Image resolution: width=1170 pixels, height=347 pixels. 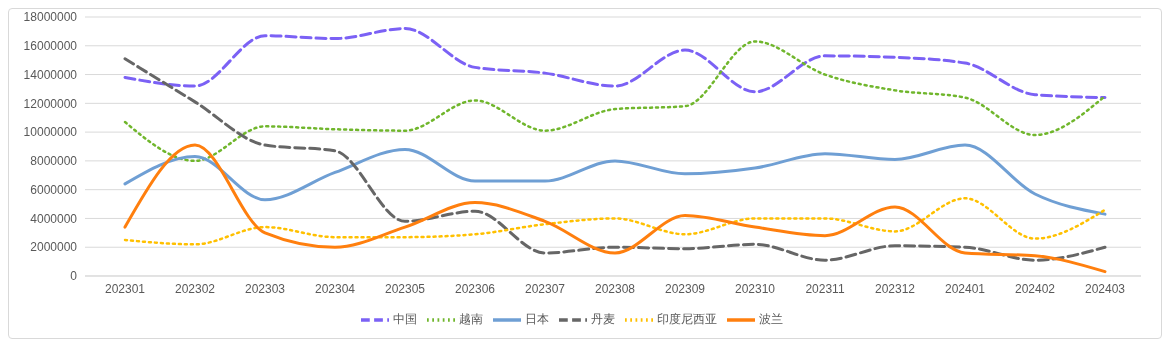 I want to click on x-tick-label: 202308, so click(x=615, y=288).